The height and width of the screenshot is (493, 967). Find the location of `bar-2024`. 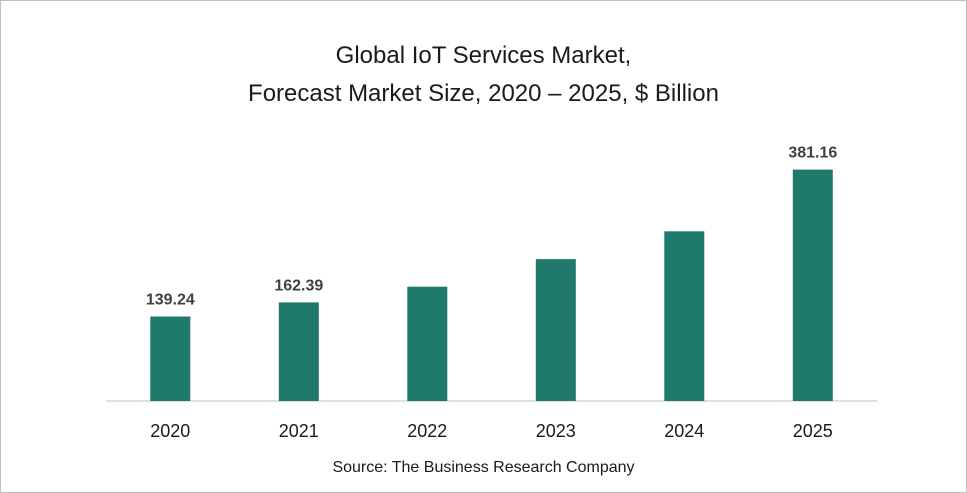

bar-2024 is located at coordinates (684, 316).